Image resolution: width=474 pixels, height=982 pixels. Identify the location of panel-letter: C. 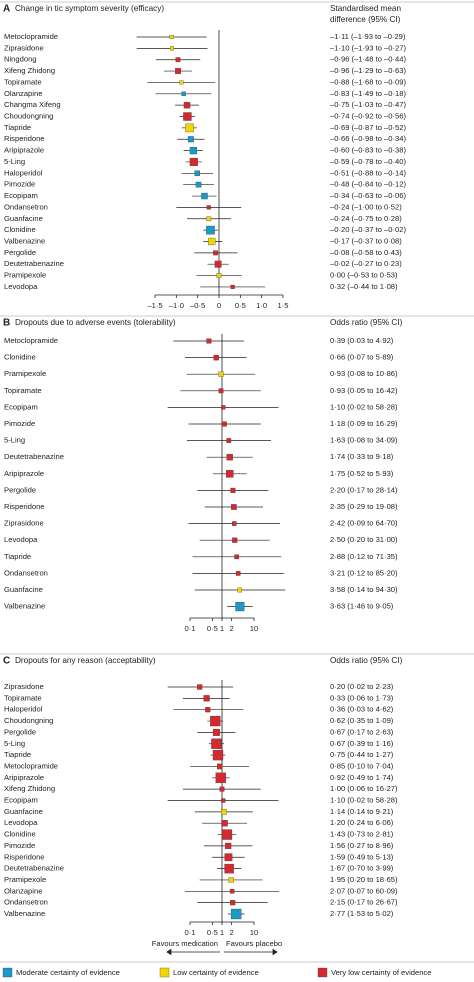
(6, 661).